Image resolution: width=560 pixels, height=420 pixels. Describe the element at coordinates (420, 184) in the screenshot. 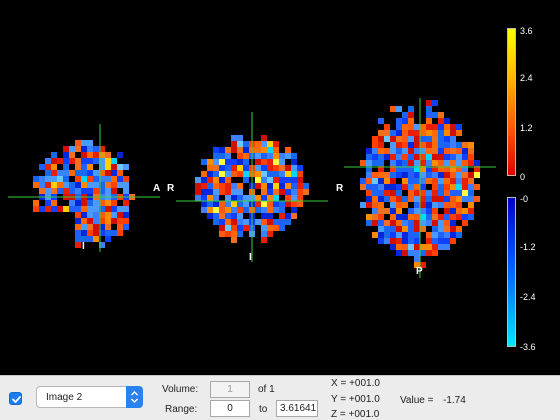

I see `axial-slice` at that location.